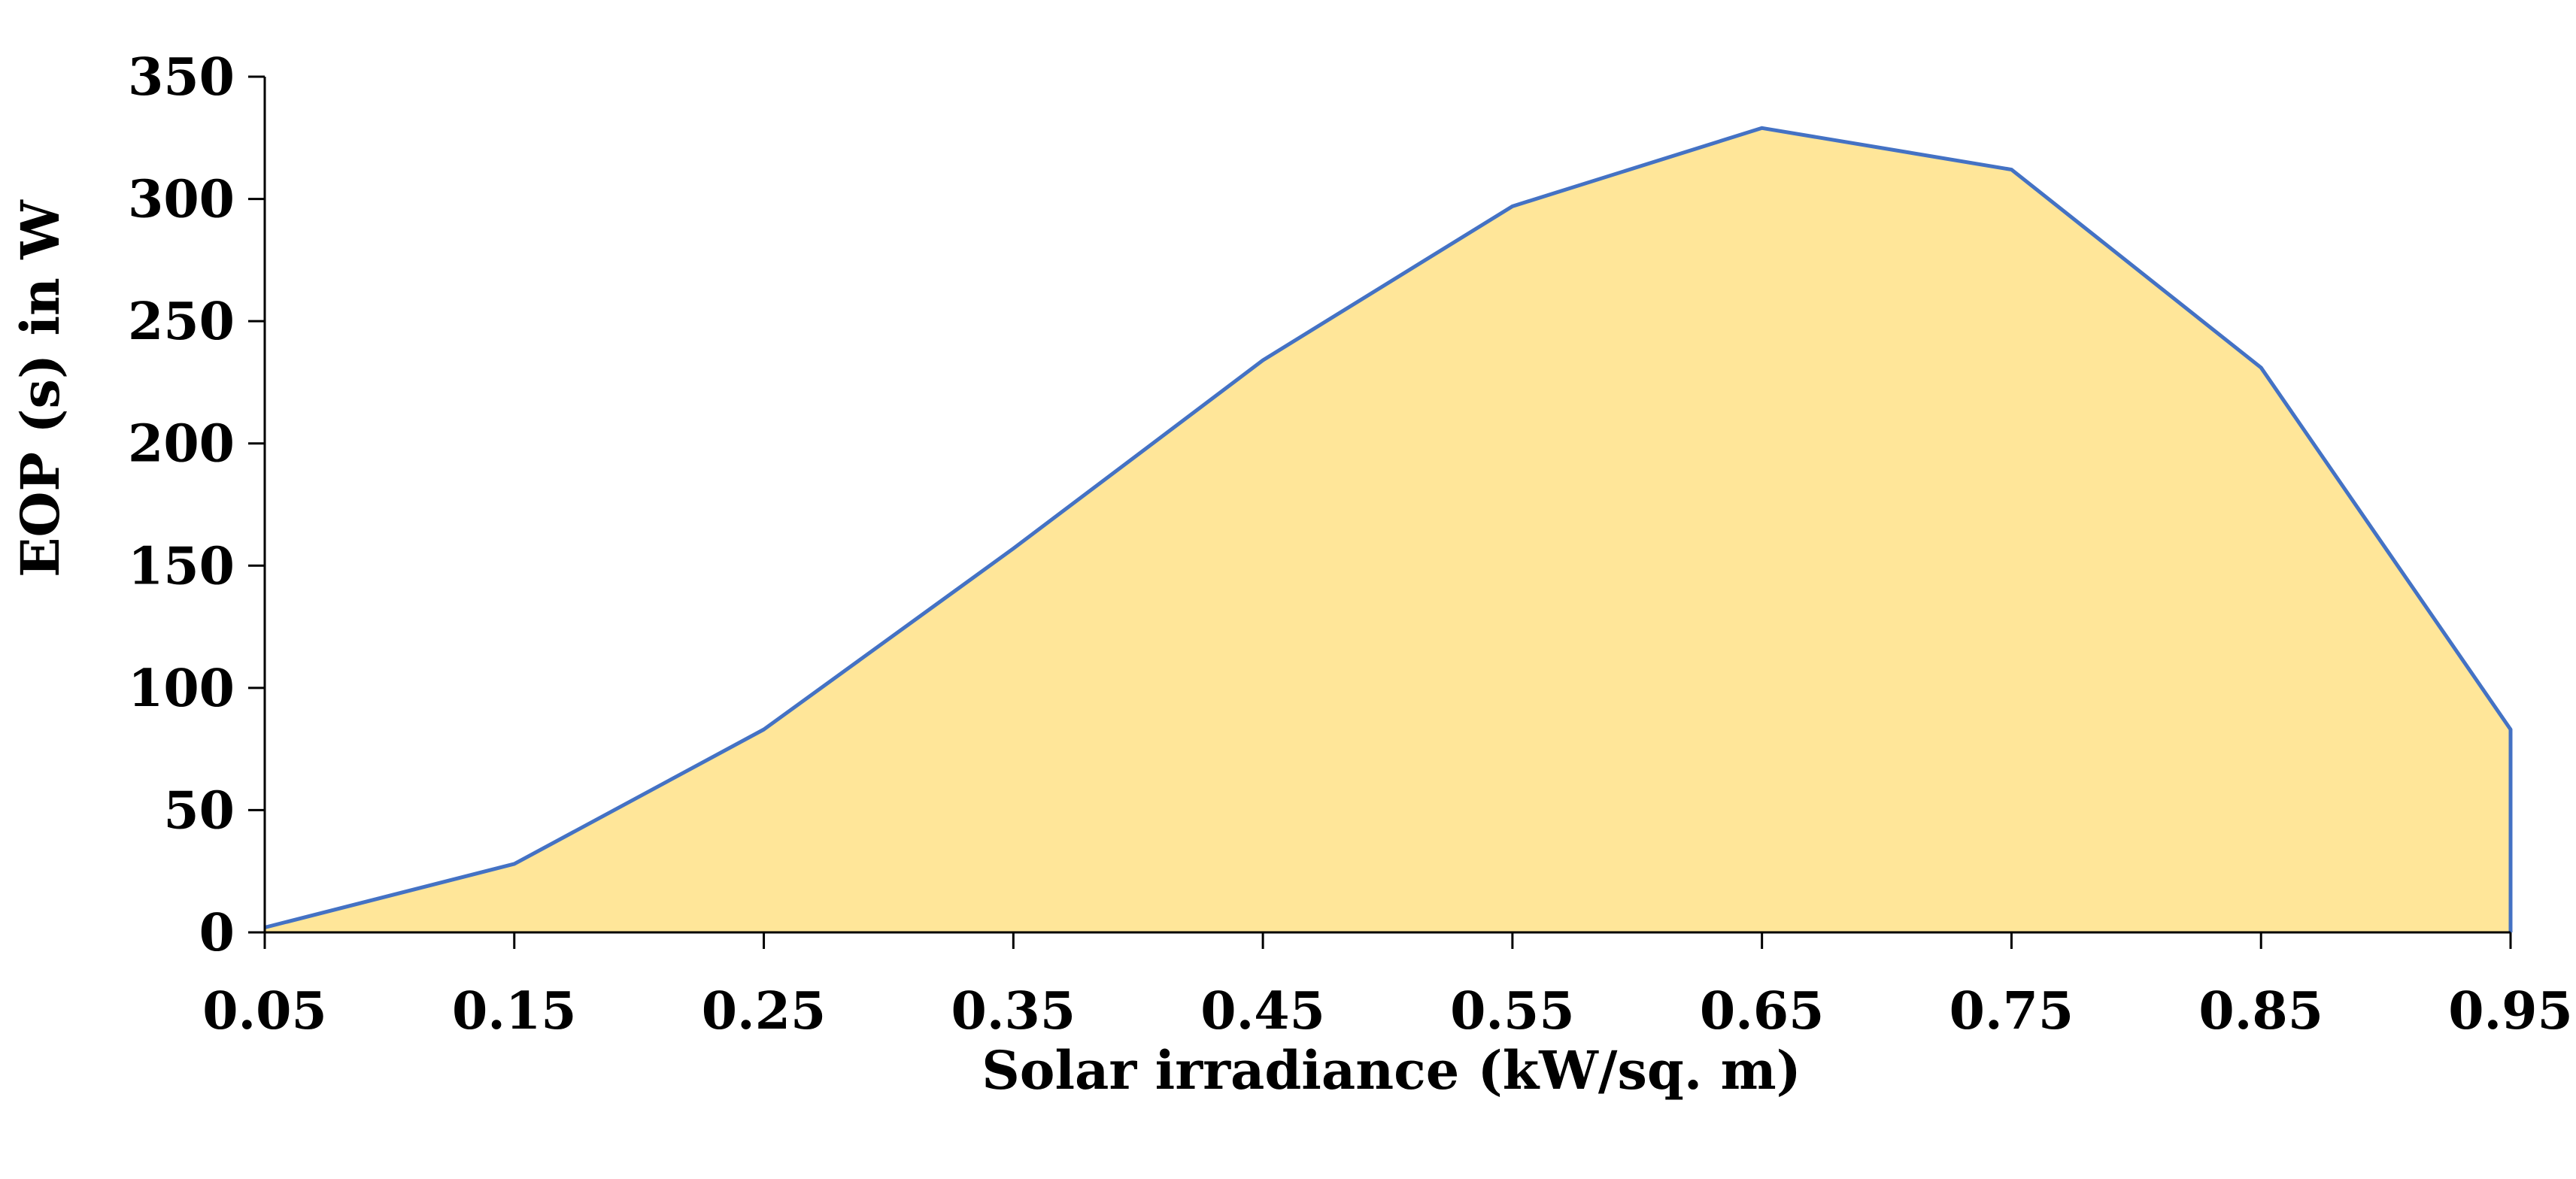  Describe the element at coordinates (2510, 1011) in the screenshot. I see `x-tick-label: 0.95` at that location.